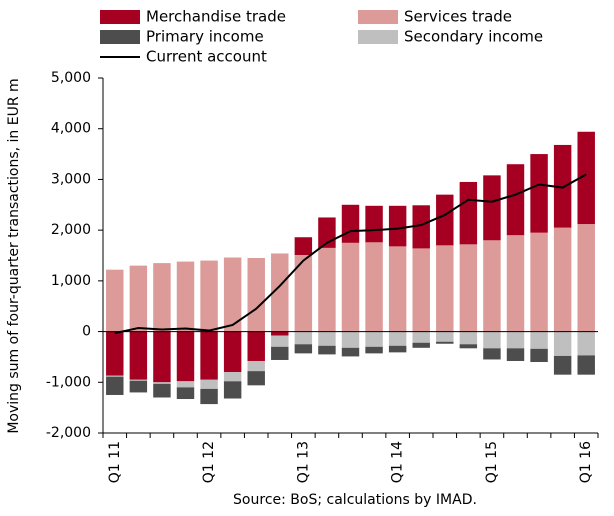  What do you see at coordinates (71, 281) in the screenshot?
I see `y-tick-label: 1,000` at bounding box center [71, 281].